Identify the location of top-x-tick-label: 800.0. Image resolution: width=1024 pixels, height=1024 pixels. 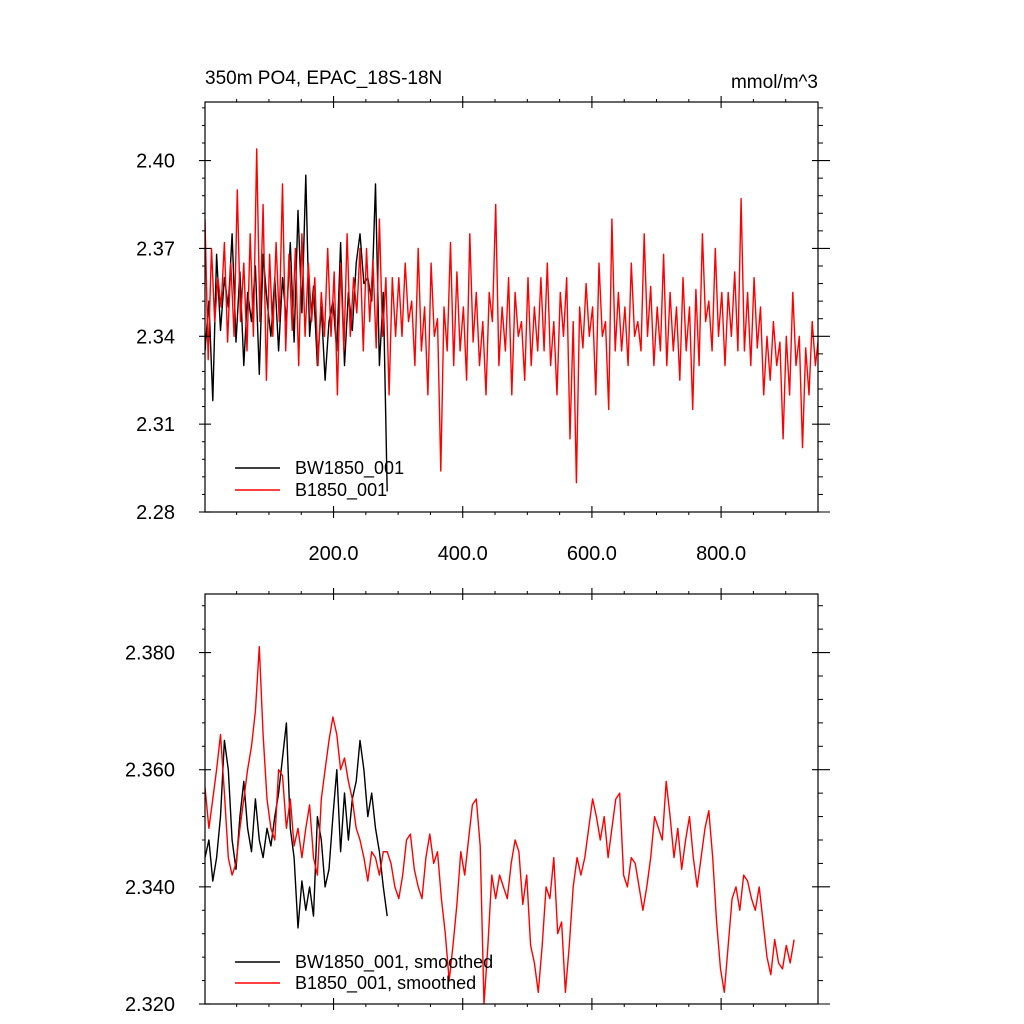
(721, 554).